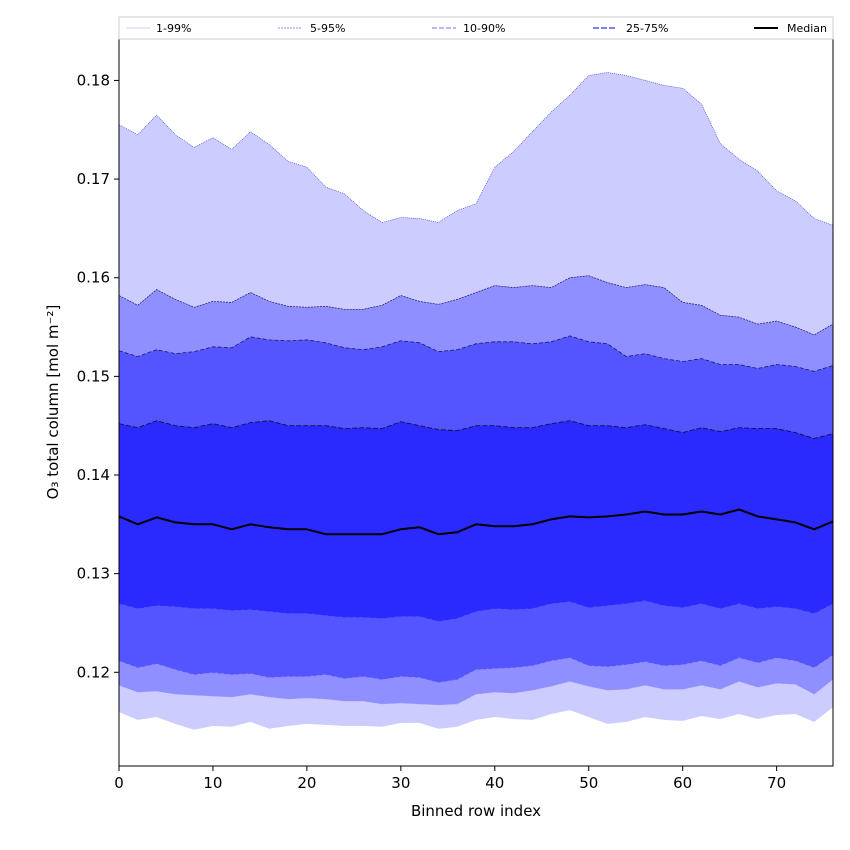  Describe the element at coordinates (93, 672) in the screenshot. I see `y-tick-label: 0.12` at that location.